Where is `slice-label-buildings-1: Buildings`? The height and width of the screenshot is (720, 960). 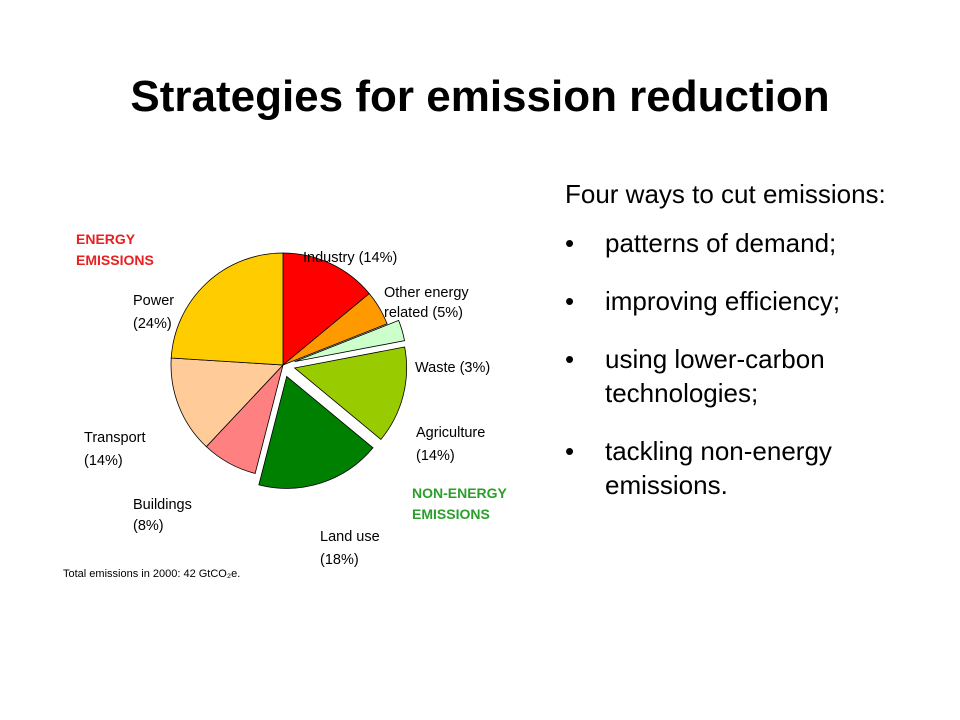
slice-label-buildings-1: Buildings is located at coordinates (162, 505).